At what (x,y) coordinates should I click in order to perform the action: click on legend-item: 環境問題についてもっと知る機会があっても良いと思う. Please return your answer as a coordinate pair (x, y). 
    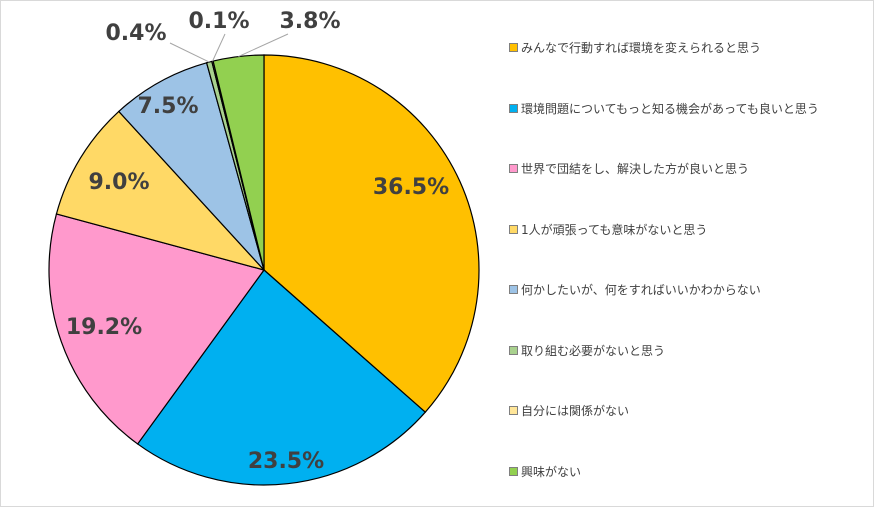
    Looking at the image, I should click on (664, 108).